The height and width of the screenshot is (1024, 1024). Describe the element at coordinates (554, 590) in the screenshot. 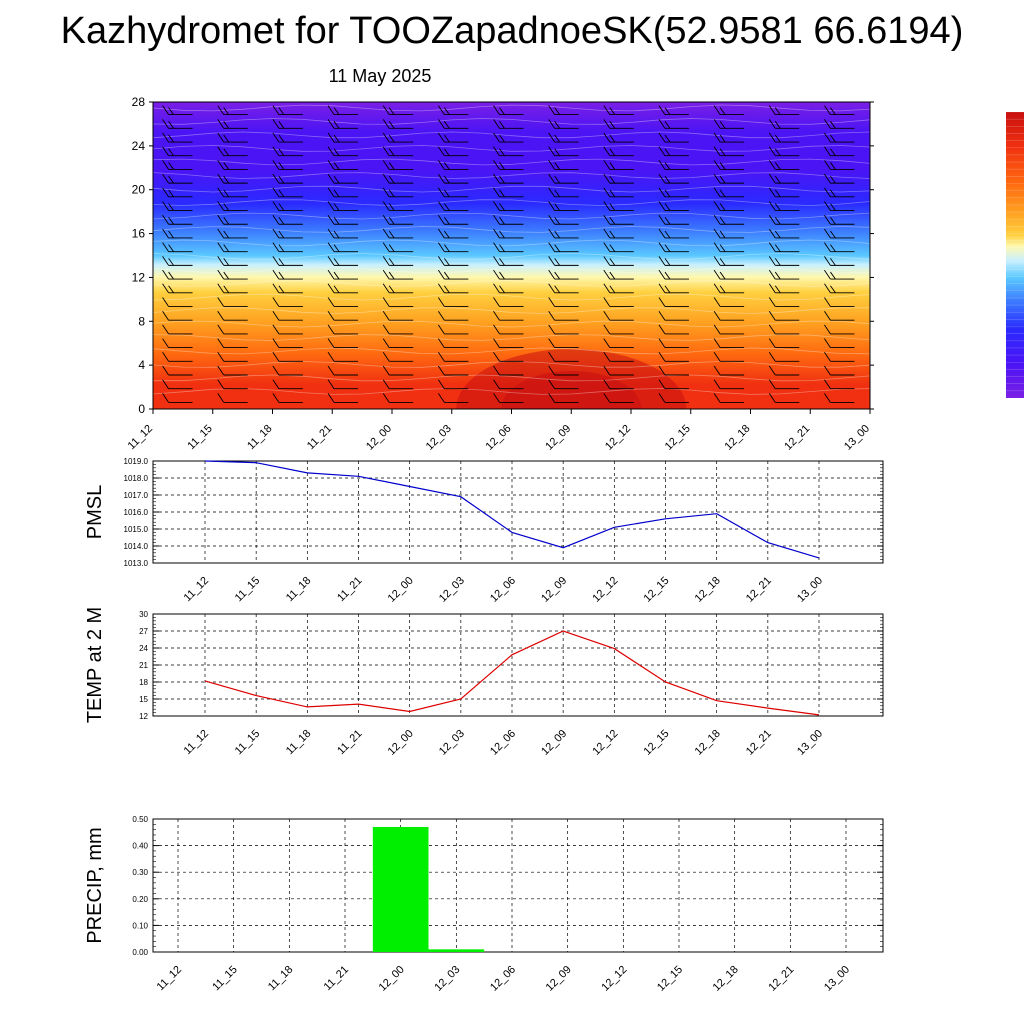

I see `x-tick-label: 12_09` at that location.